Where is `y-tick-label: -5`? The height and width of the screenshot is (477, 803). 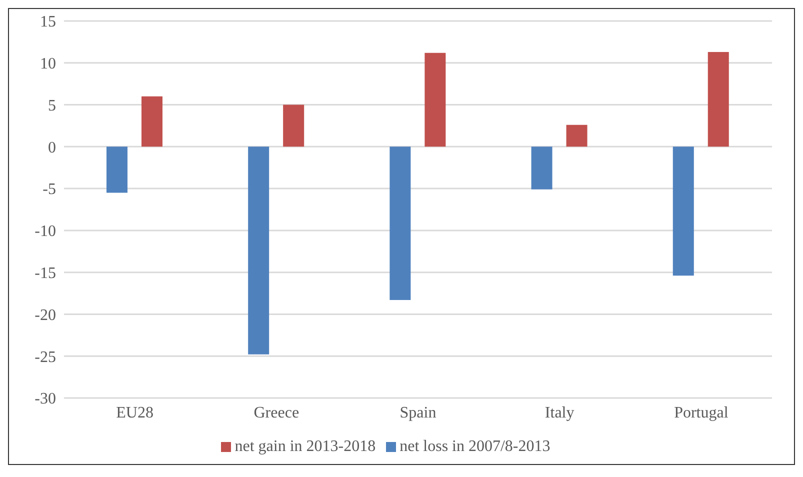 y-tick-label: -5 is located at coordinates (49, 189).